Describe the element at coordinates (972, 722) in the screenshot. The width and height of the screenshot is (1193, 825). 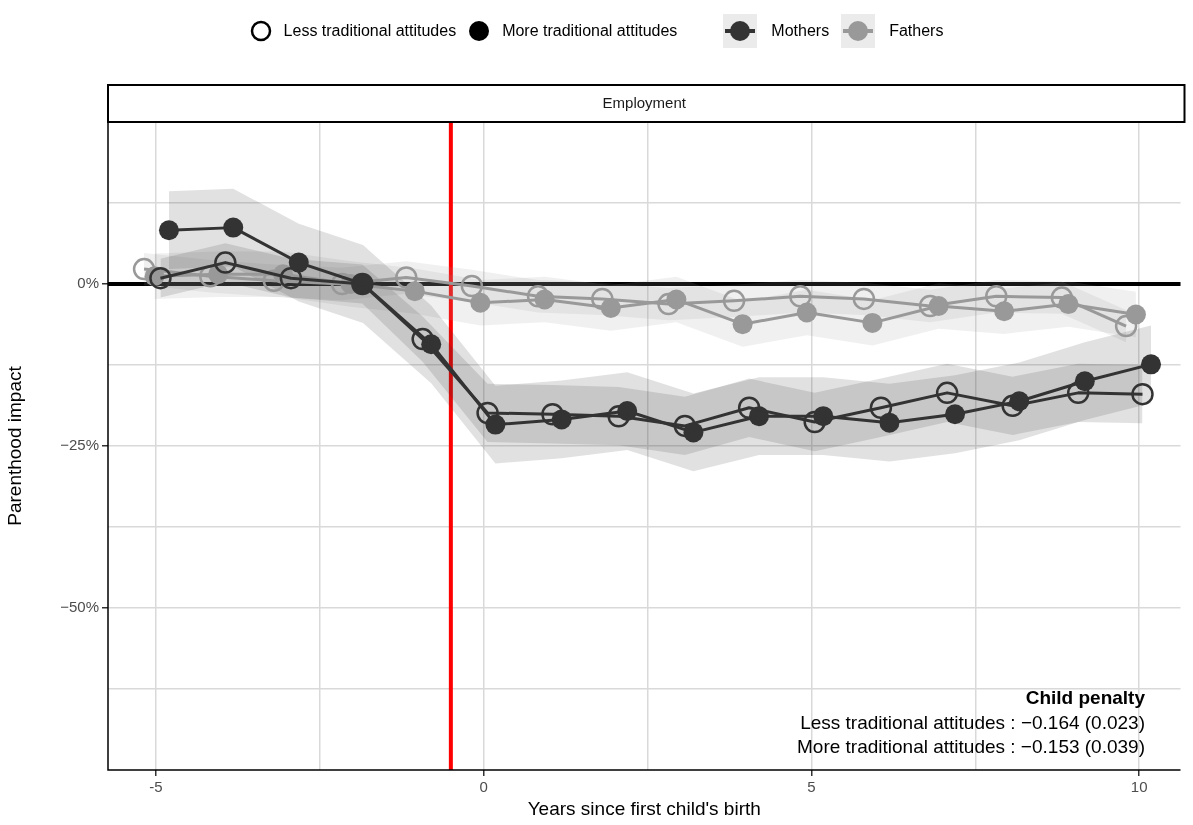
I see `annotation: Less traditional attitudes : −0.164 (0.023)` at that location.